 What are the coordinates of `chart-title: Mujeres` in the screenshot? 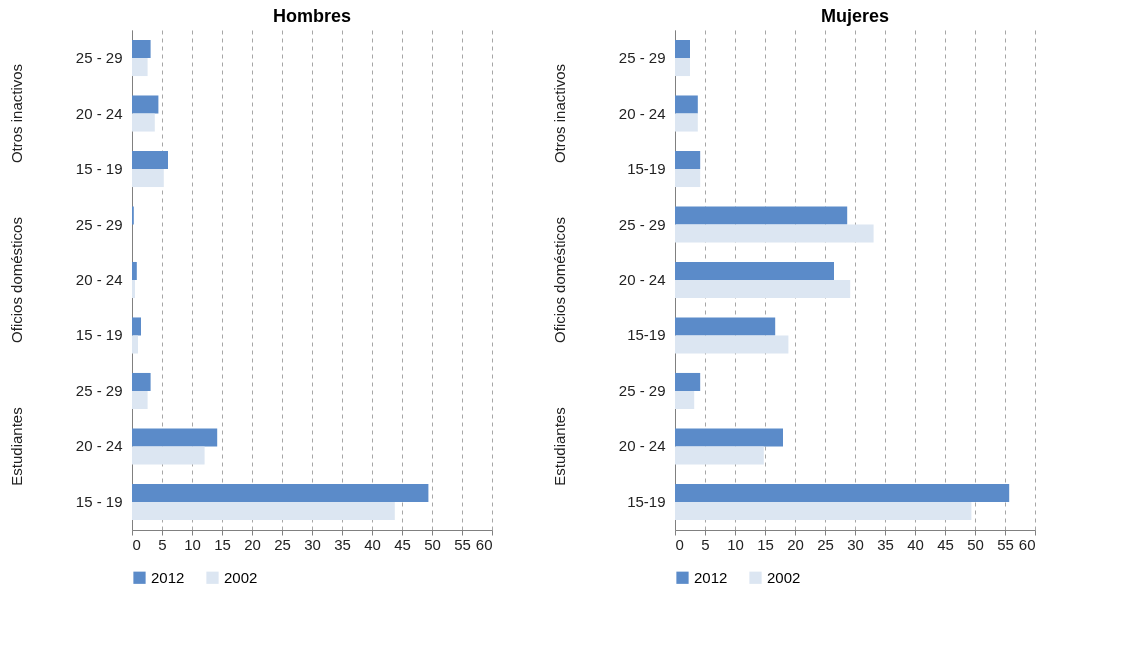 It's located at (855, 16).